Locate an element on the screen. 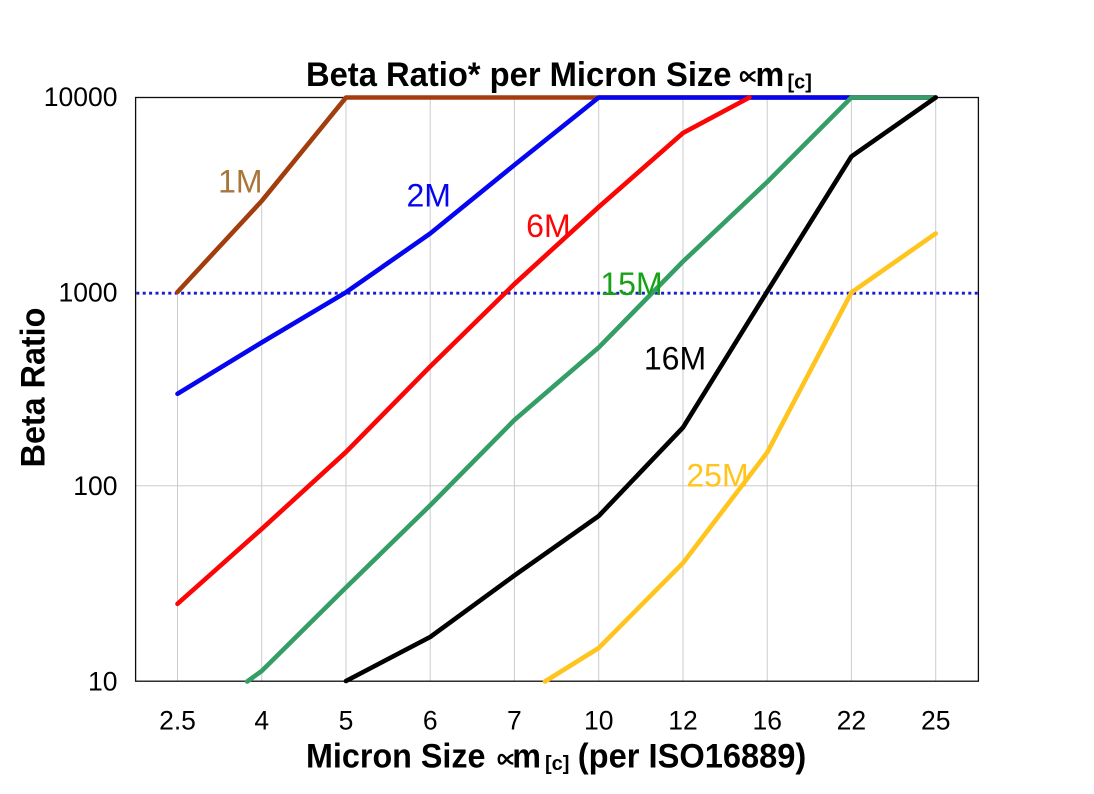  svg-text: 10000 is located at coordinates (81, 97).